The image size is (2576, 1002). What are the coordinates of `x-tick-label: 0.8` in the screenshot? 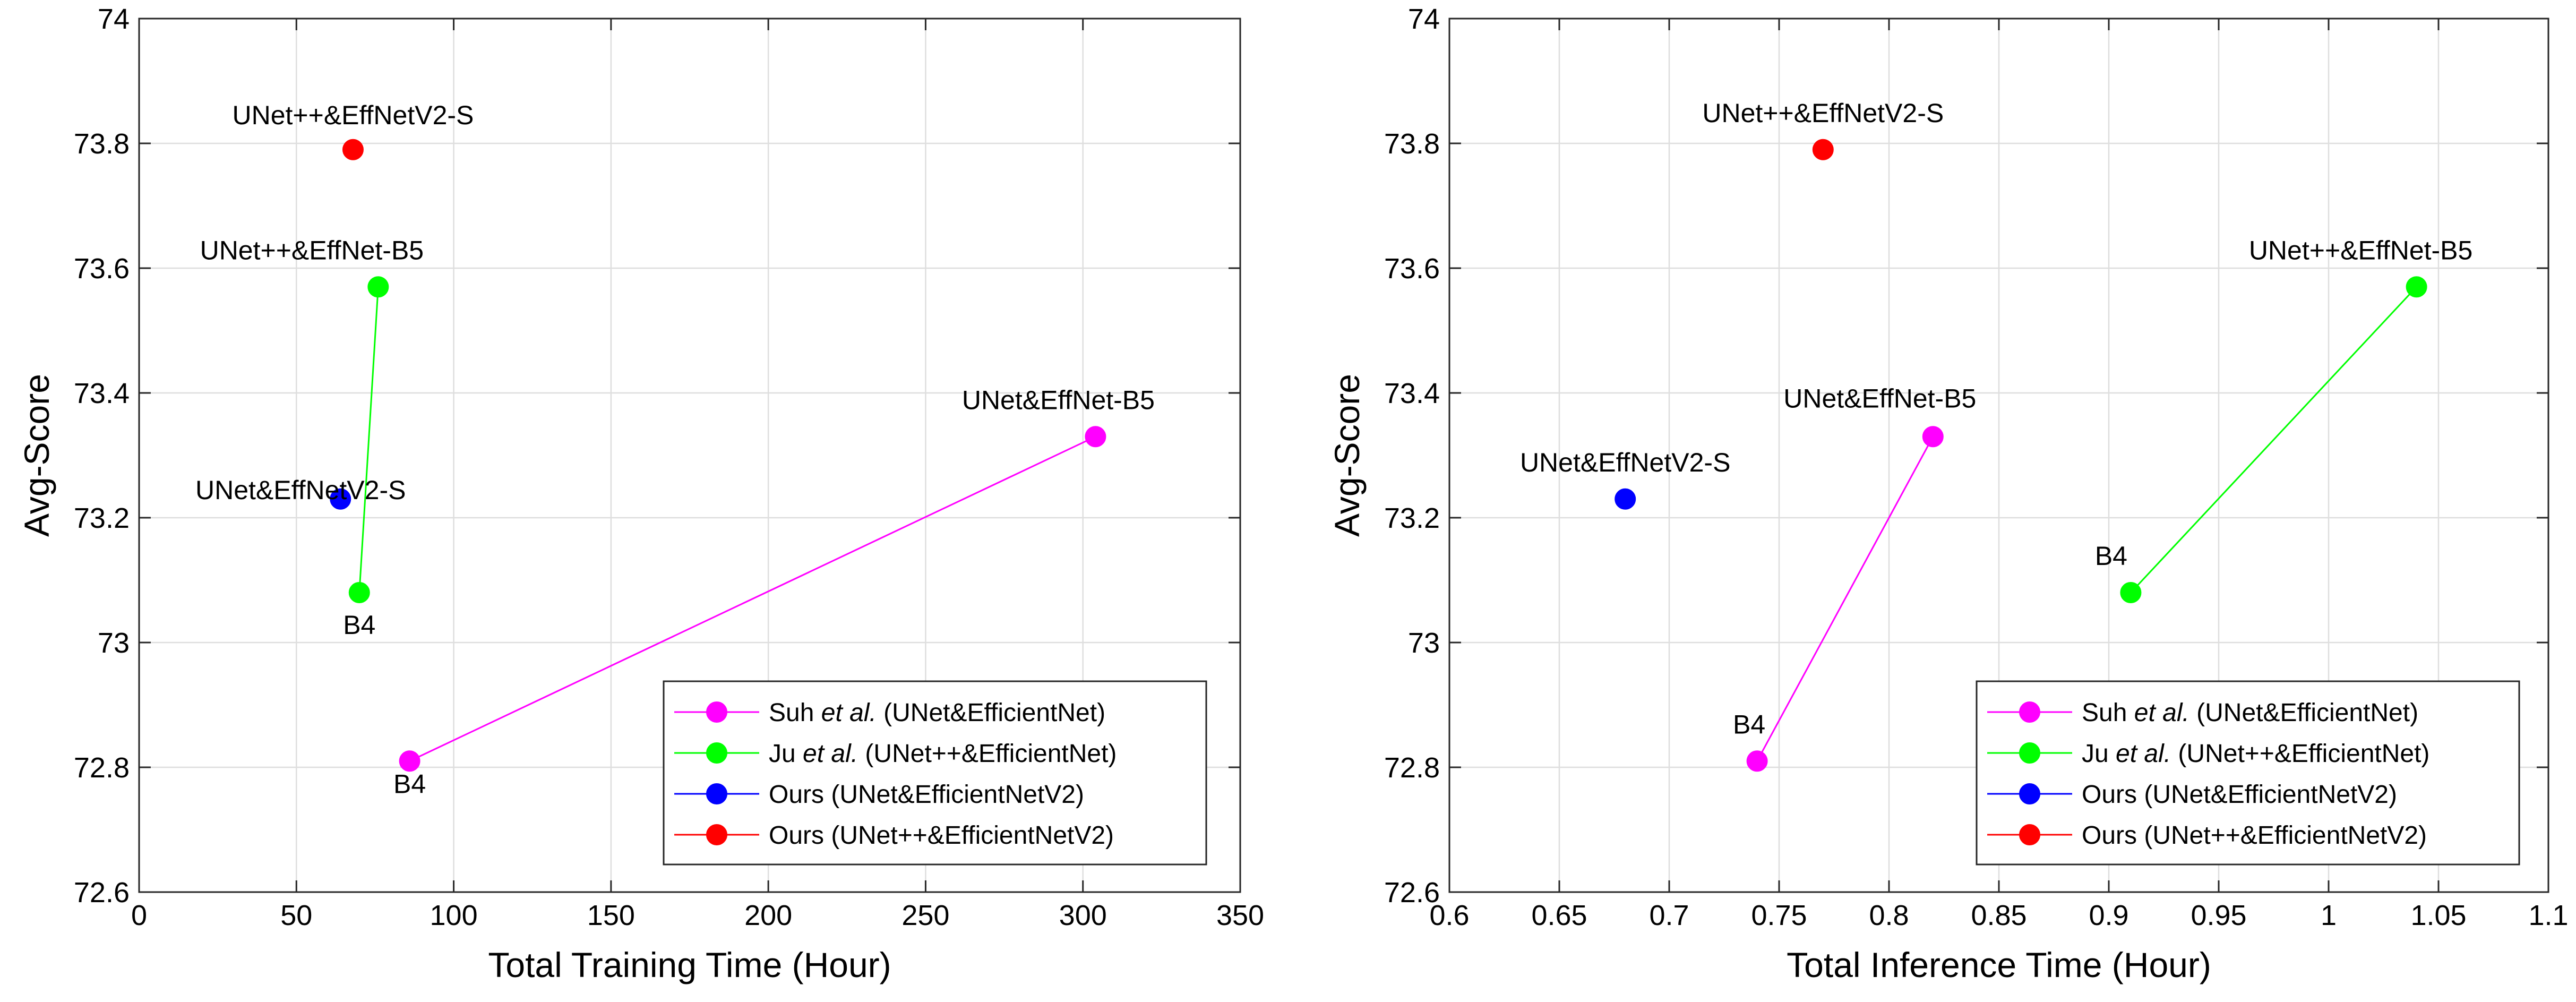 It's located at (1889, 915).